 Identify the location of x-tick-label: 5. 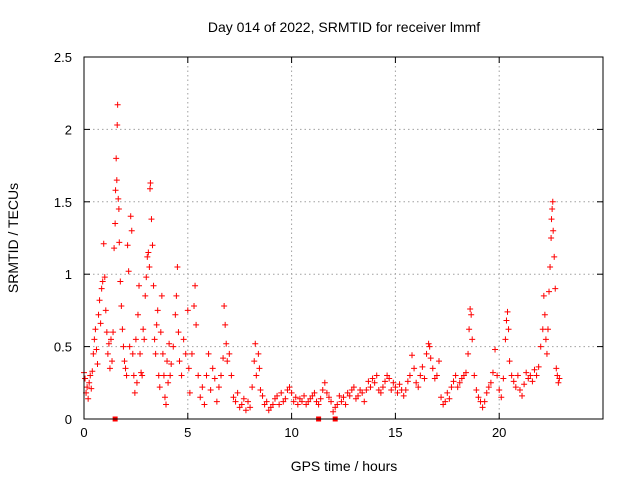
(187, 432).